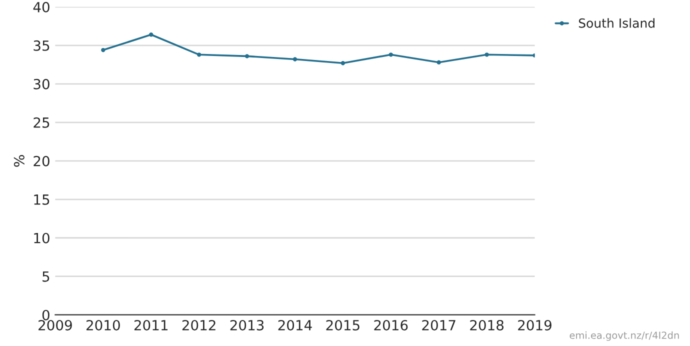 The width and height of the screenshot is (690, 346). Describe the element at coordinates (295, 325) in the screenshot. I see `x-tick-label: 2014` at that location.